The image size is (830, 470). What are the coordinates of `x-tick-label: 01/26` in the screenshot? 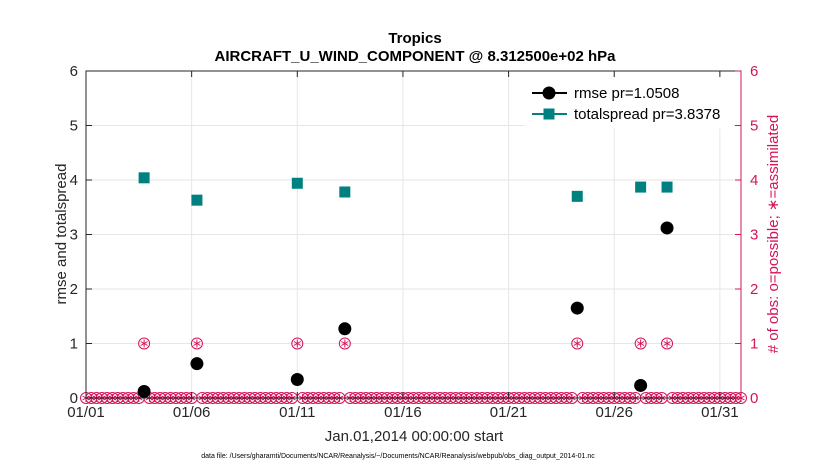 It's located at (614, 412).